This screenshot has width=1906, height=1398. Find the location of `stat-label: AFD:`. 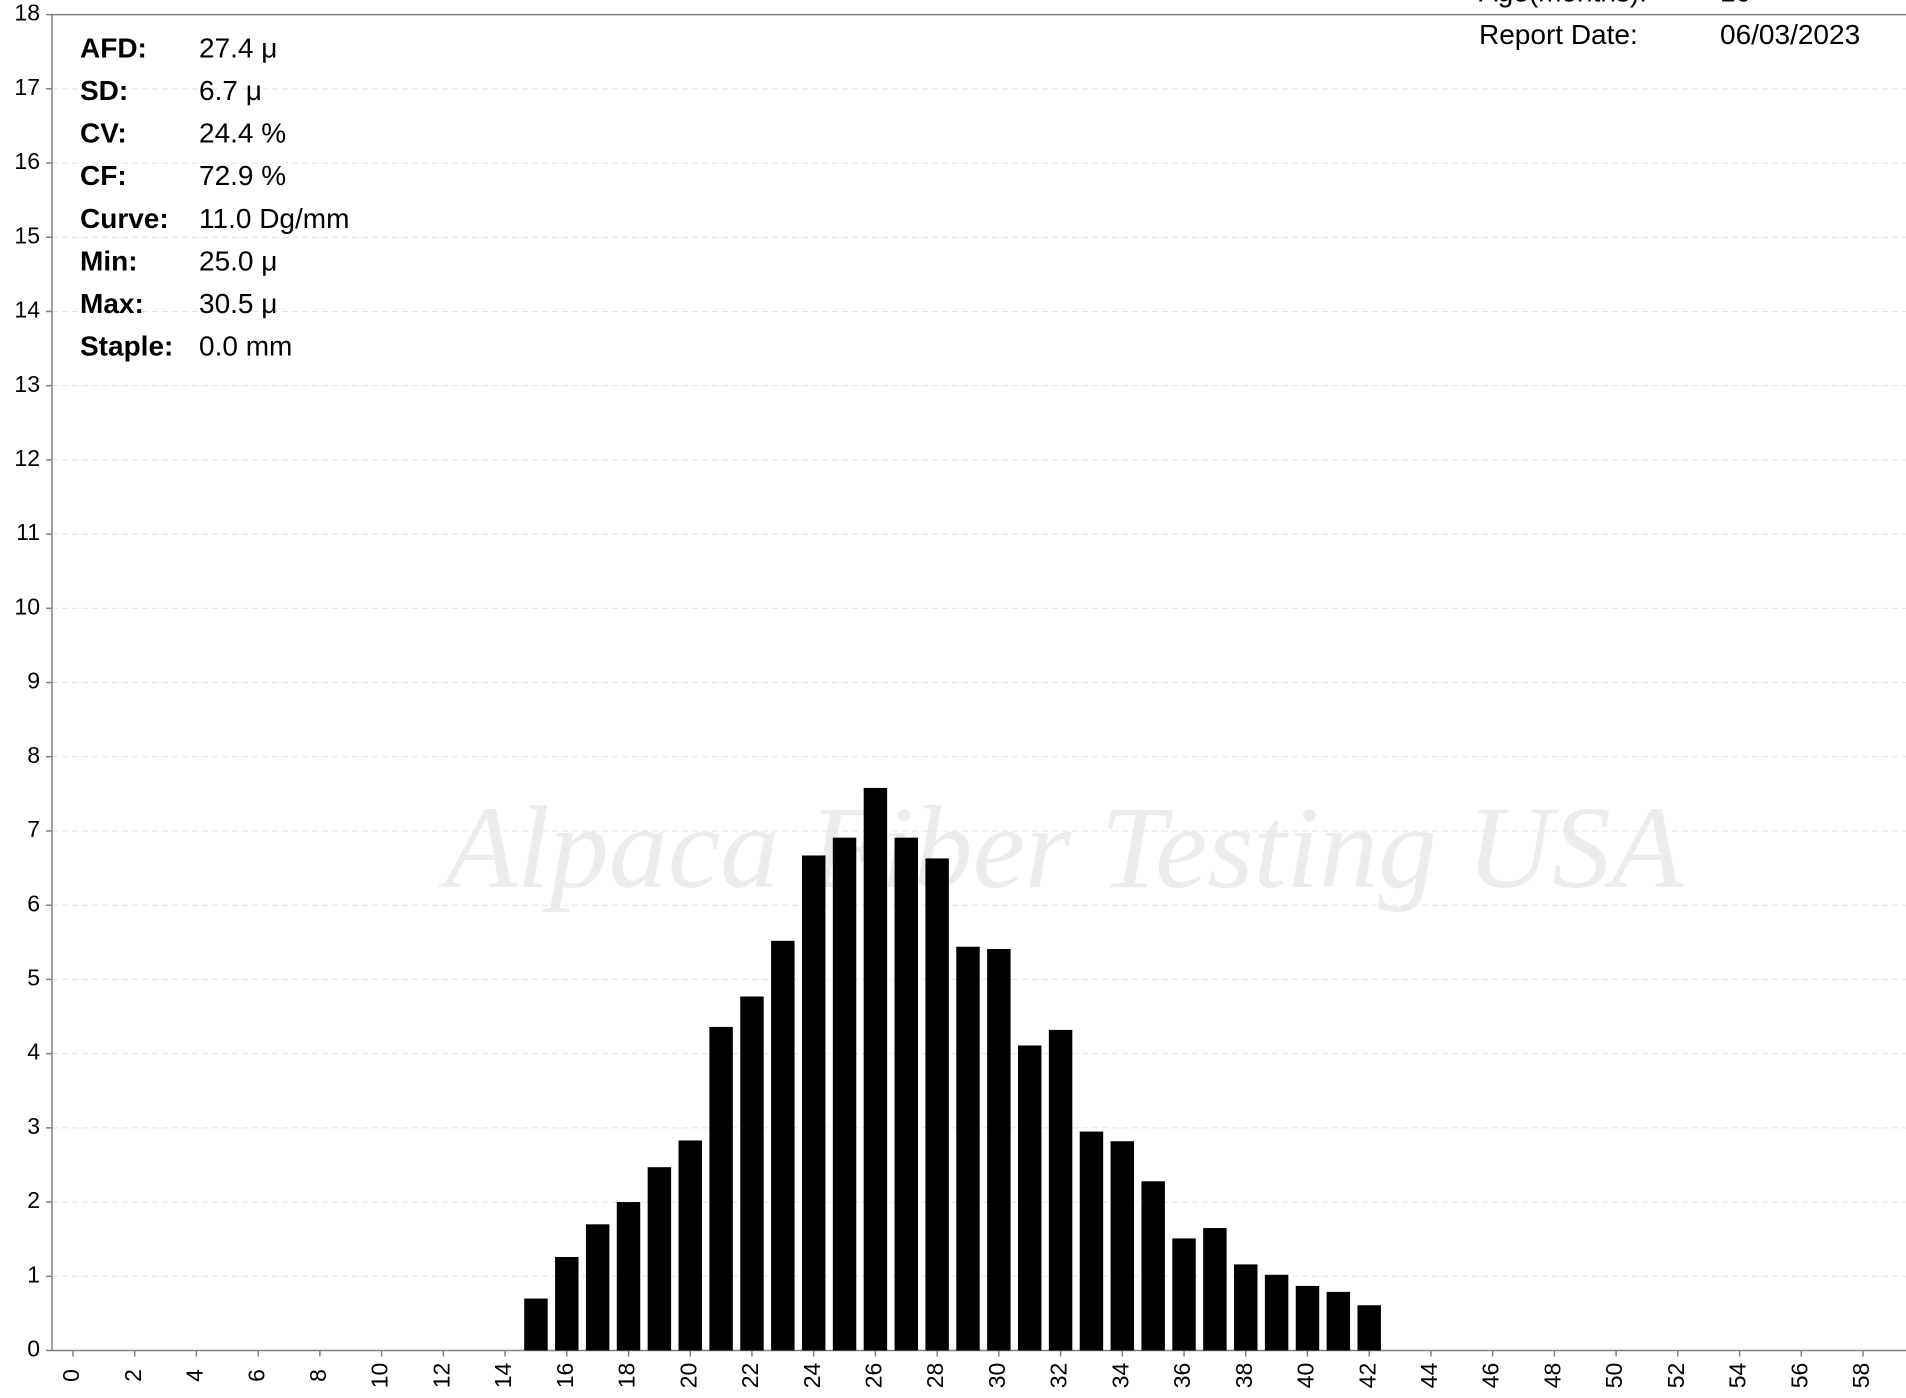

stat-label: AFD: is located at coordinates (113, 47).